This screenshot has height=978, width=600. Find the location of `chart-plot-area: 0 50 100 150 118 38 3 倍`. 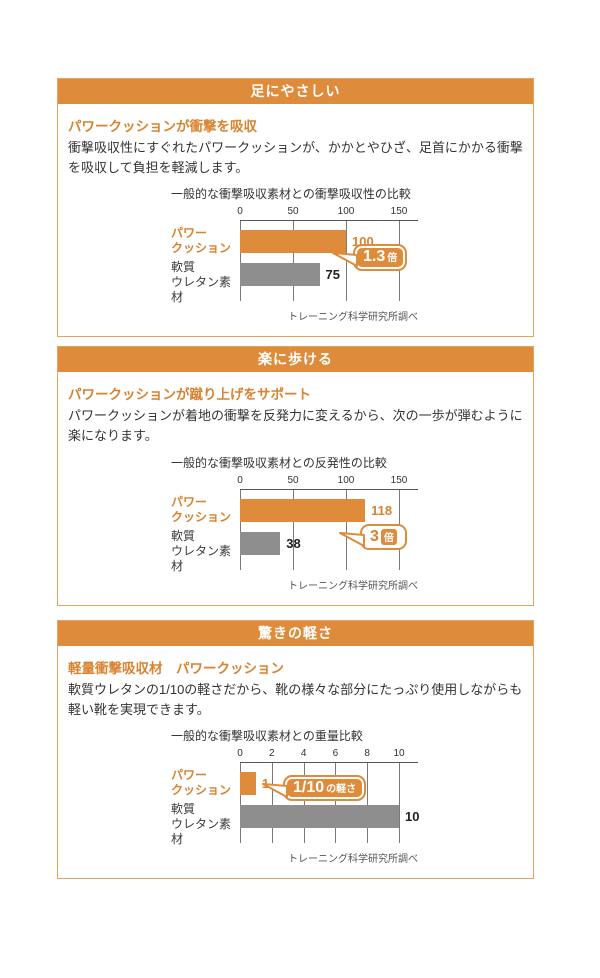

chart-plot-area: 0 50 100 150 118 38 3 倍 is located at coordinates (327, 522).